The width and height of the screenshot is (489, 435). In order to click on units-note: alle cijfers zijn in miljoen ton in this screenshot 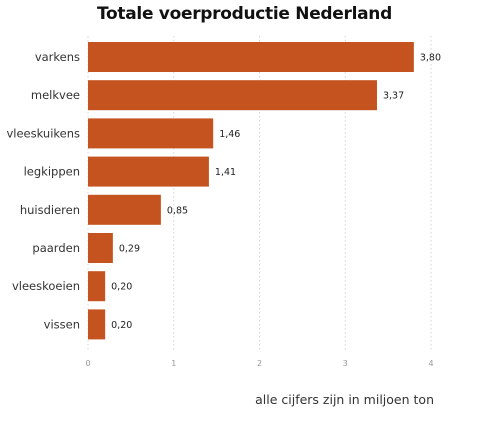, I will do `click(344, 399)`.